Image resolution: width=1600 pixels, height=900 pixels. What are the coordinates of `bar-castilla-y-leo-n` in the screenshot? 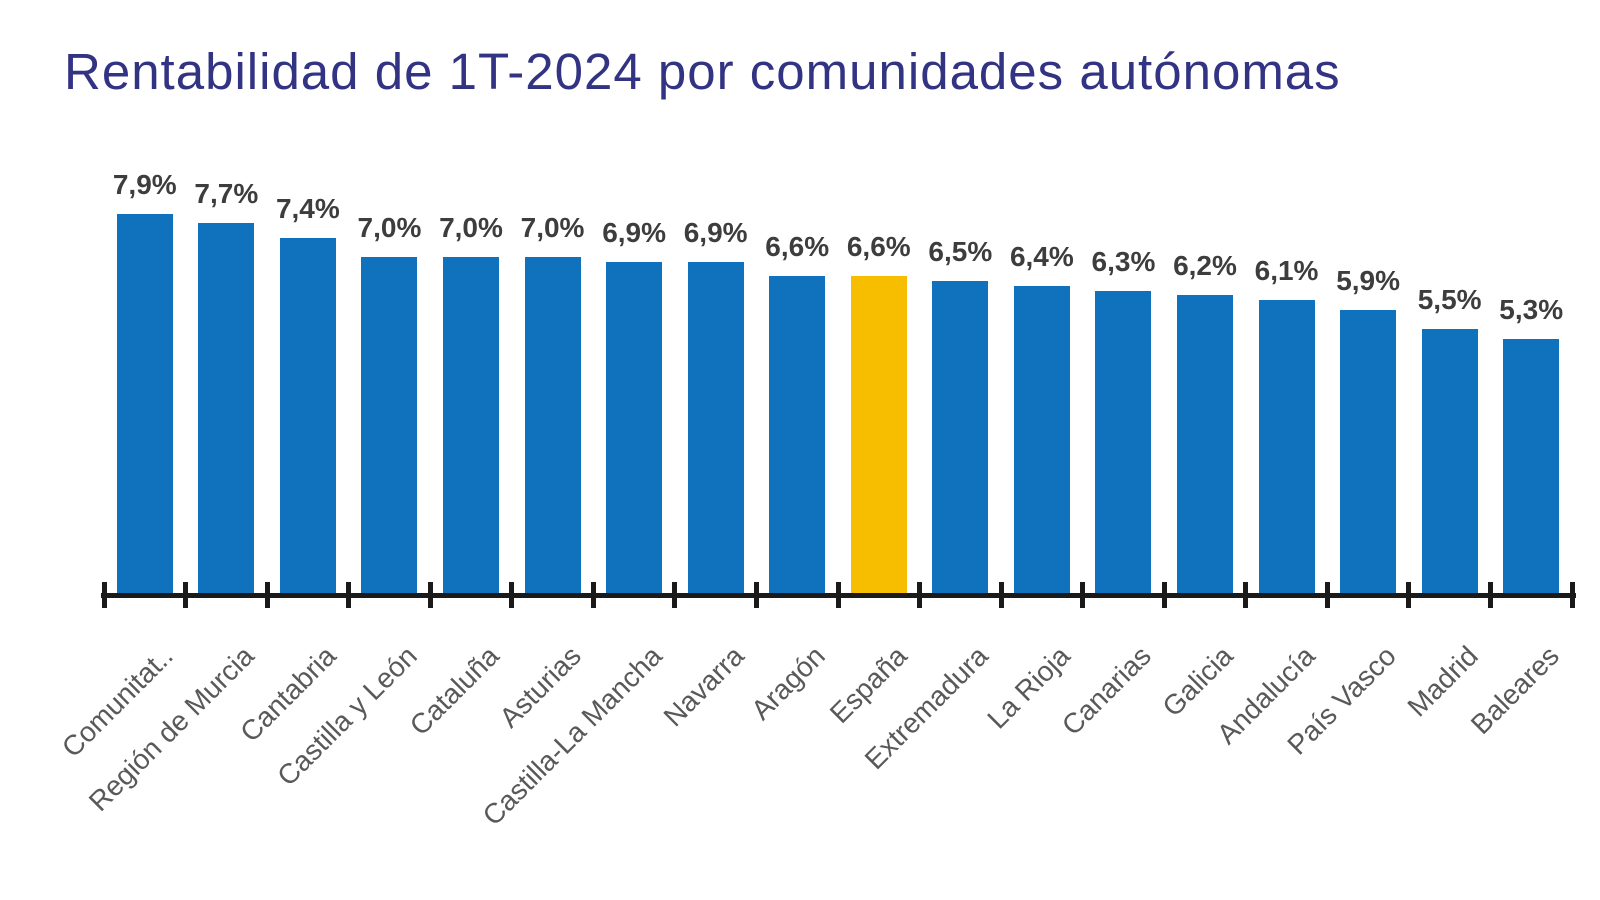 It's located at (389, 425).